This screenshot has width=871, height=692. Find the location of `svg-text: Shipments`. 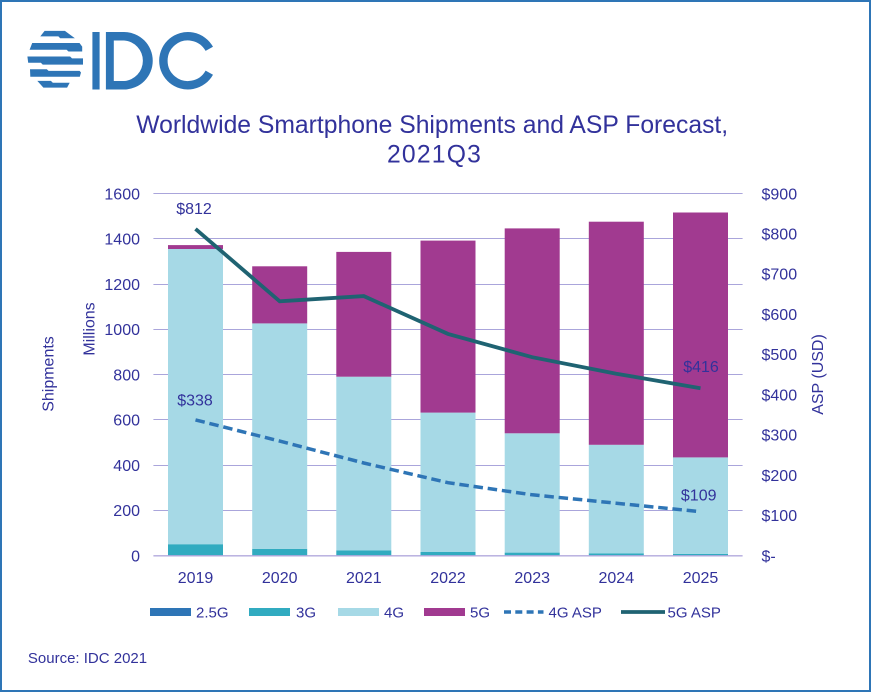

svg-text: Shipments is located at coordinates (48, 374).